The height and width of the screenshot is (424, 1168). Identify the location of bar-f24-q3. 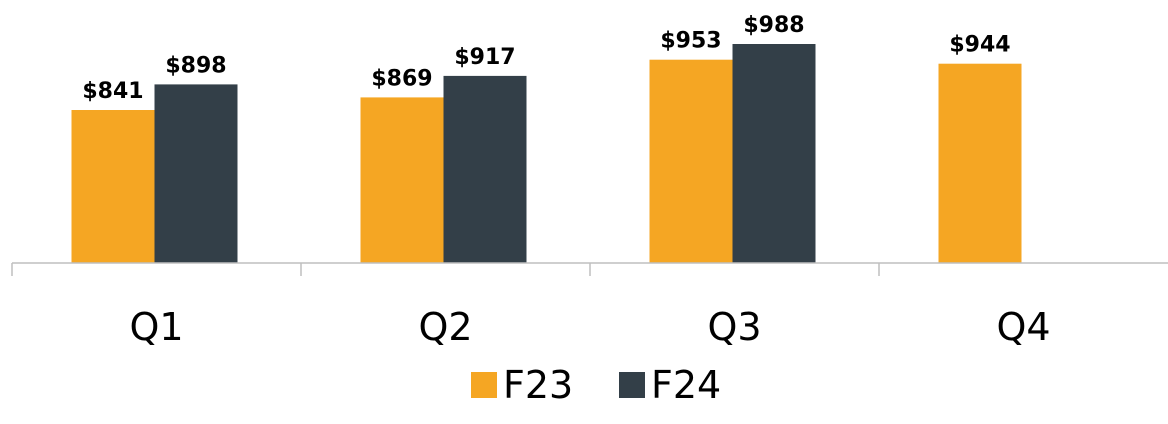
(774, 153).